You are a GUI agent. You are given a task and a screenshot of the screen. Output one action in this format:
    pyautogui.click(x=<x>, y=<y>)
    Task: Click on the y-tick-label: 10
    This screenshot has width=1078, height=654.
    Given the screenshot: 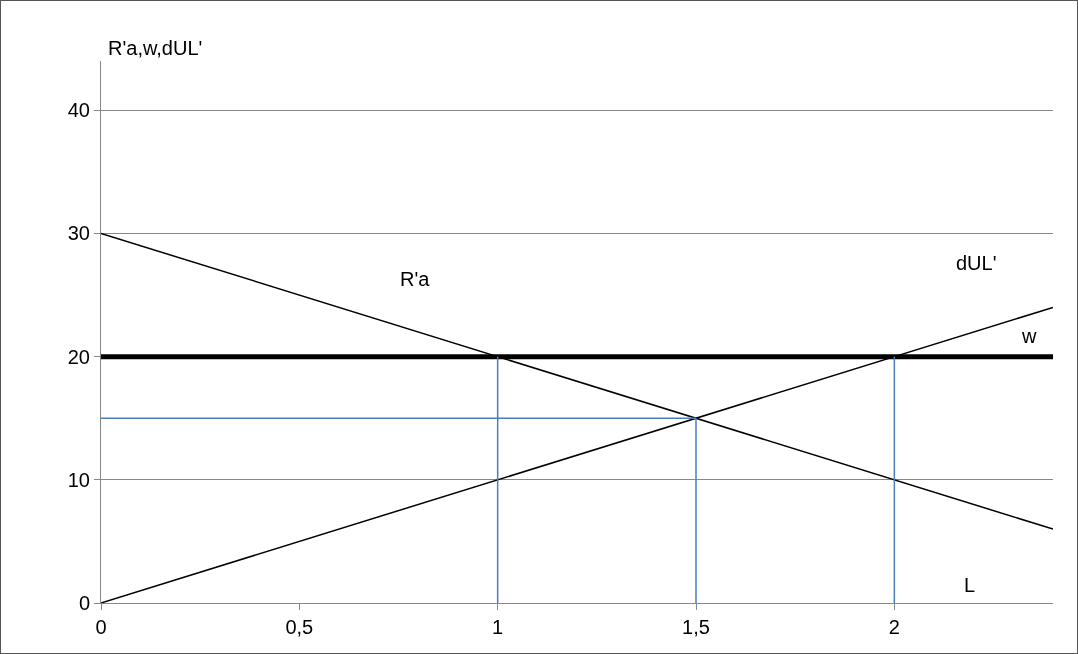 What is the action you would take?
    pyautogui.click(x=78, y=479)
    